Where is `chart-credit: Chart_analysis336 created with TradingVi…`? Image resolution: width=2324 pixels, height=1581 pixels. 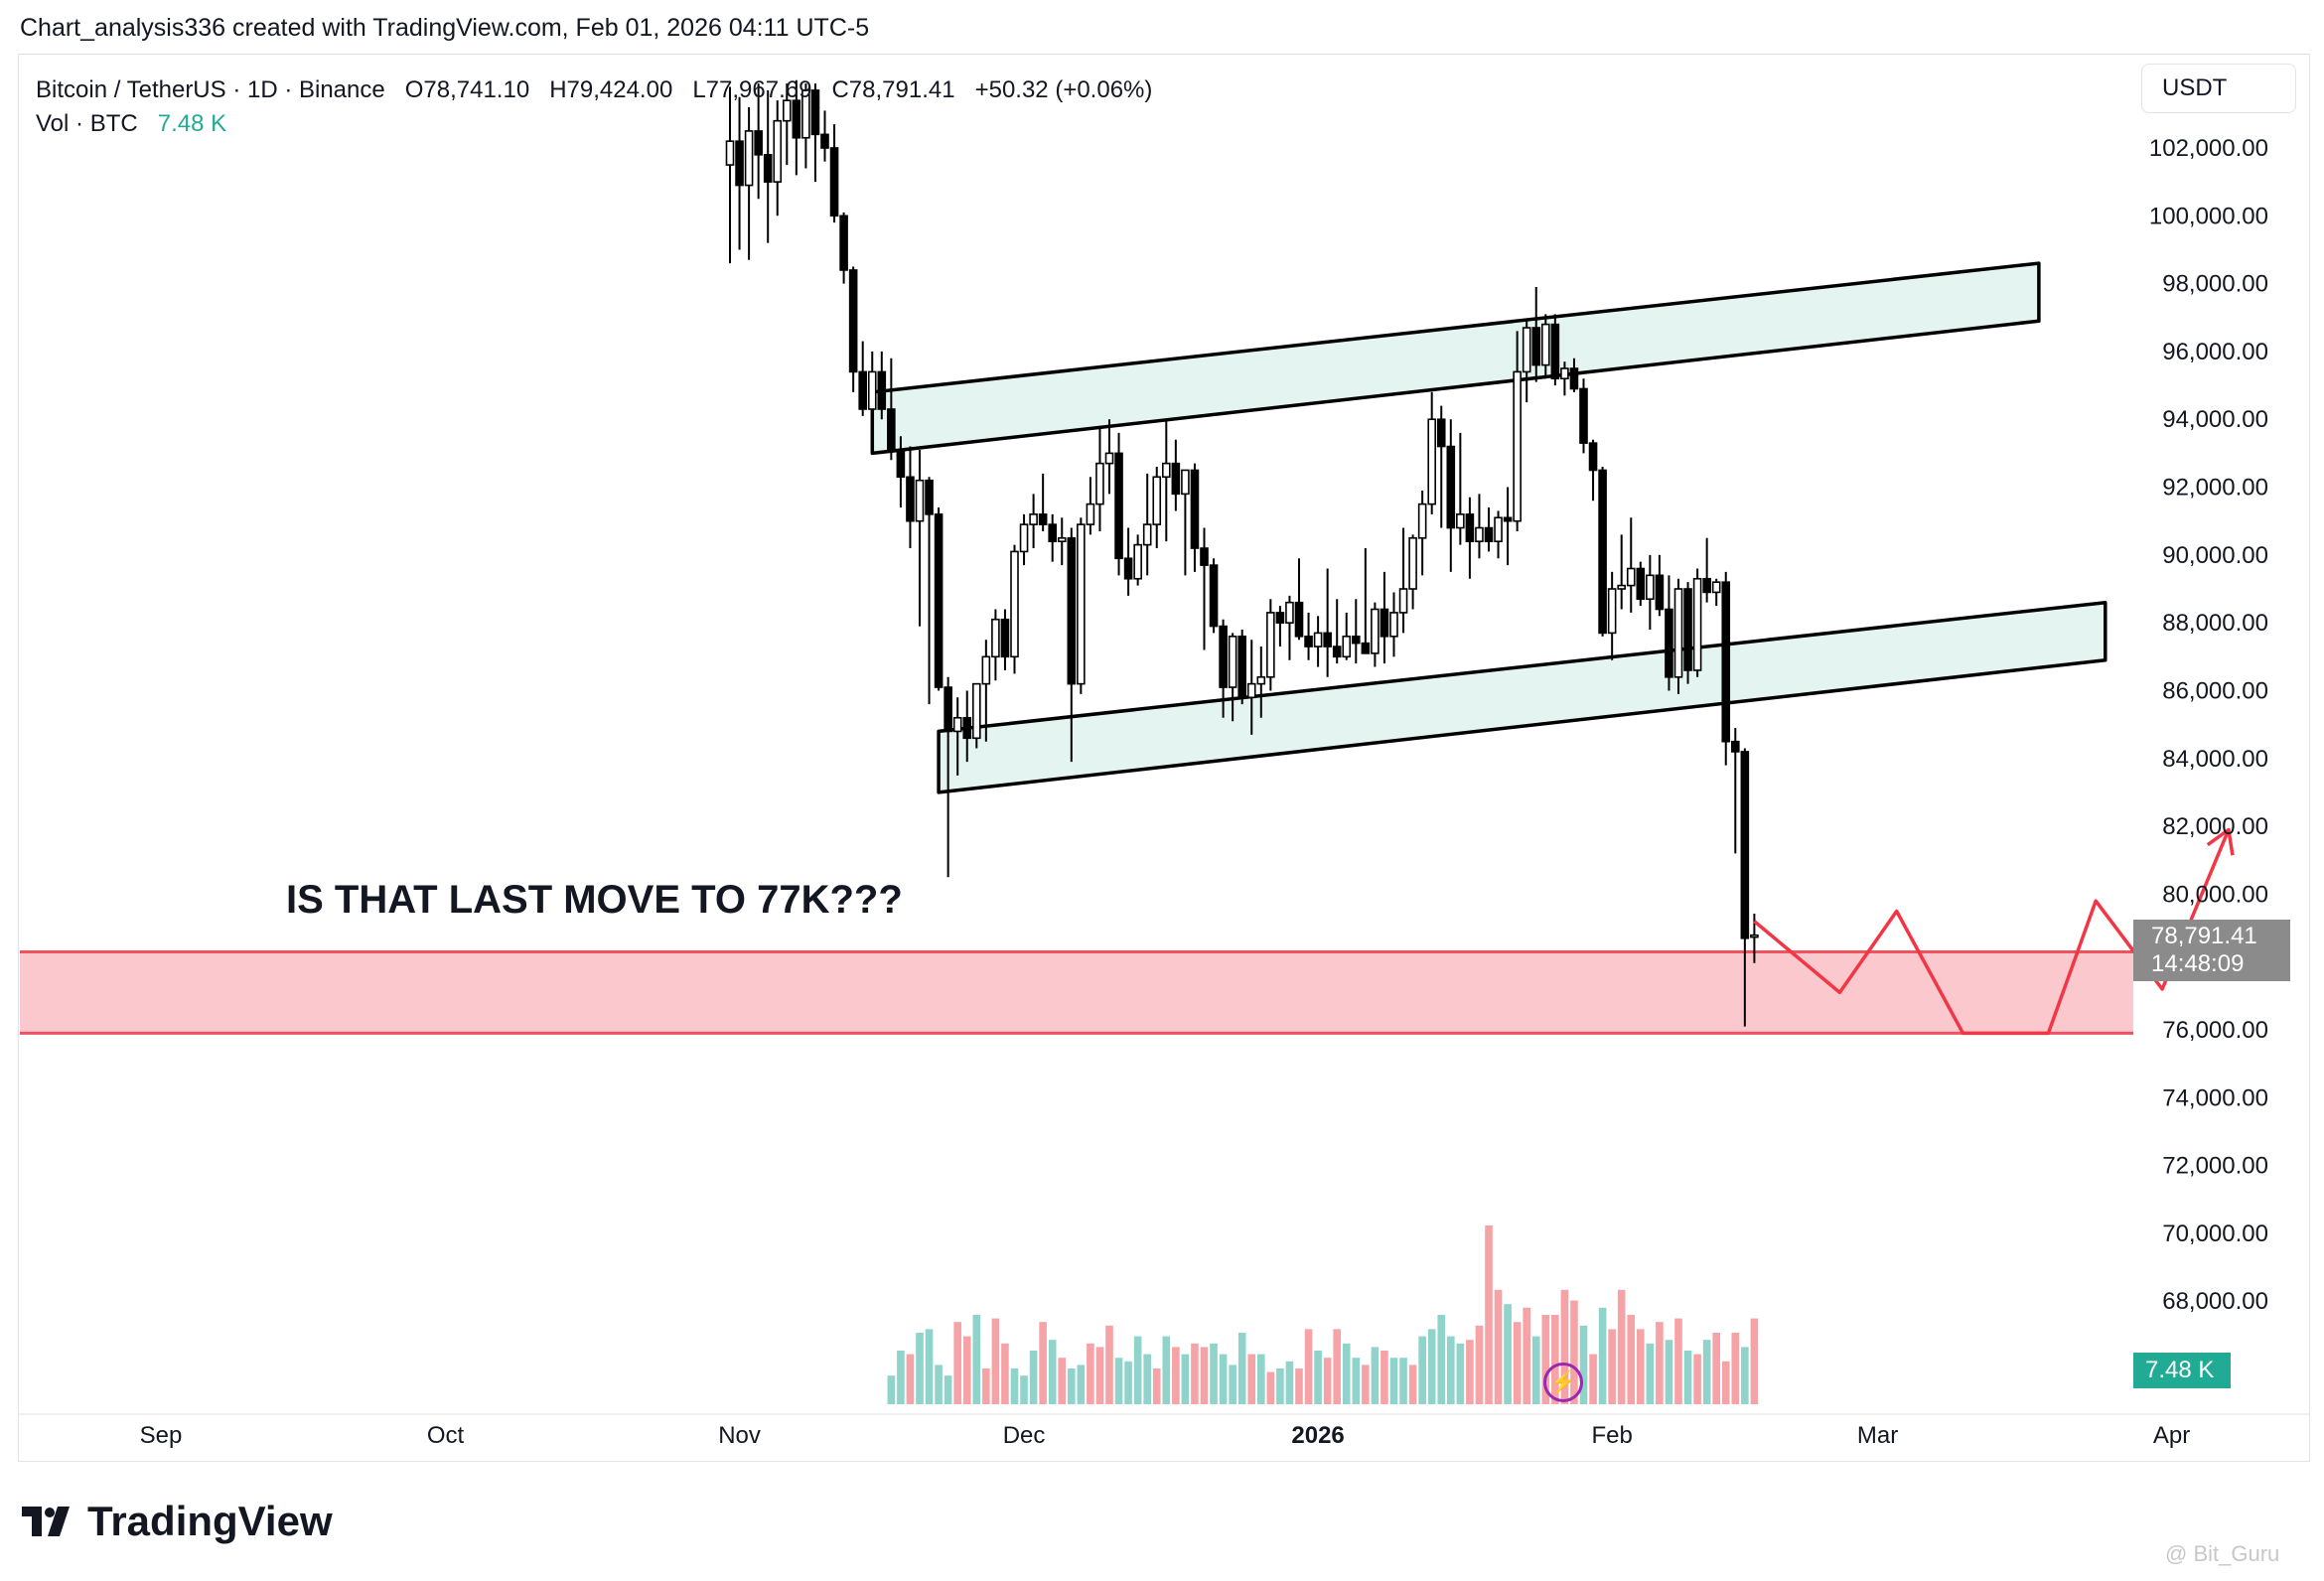 chart-credit: Chart_analysis336 created with TradingVi… is located at coordinates (445, 28).